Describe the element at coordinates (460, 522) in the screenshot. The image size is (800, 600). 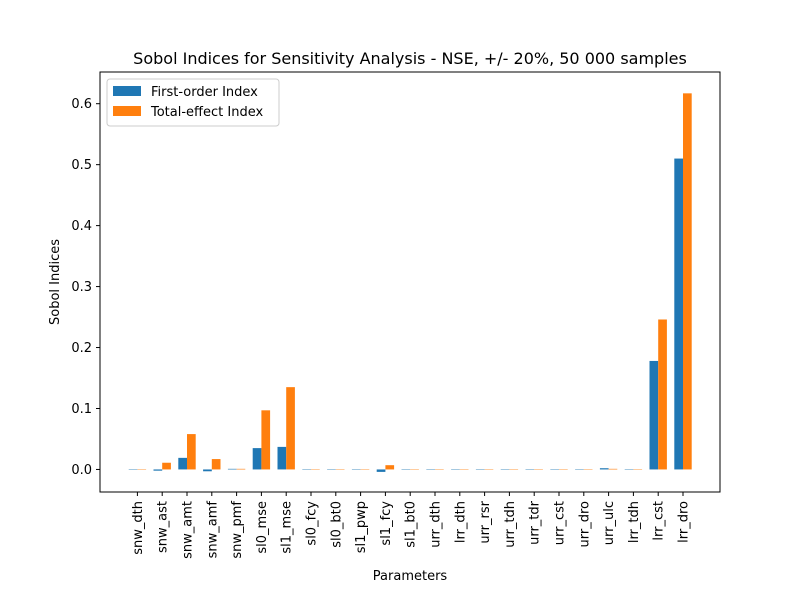
I see `x-tick-label-lrr-dth: lrr_dth` at that location.